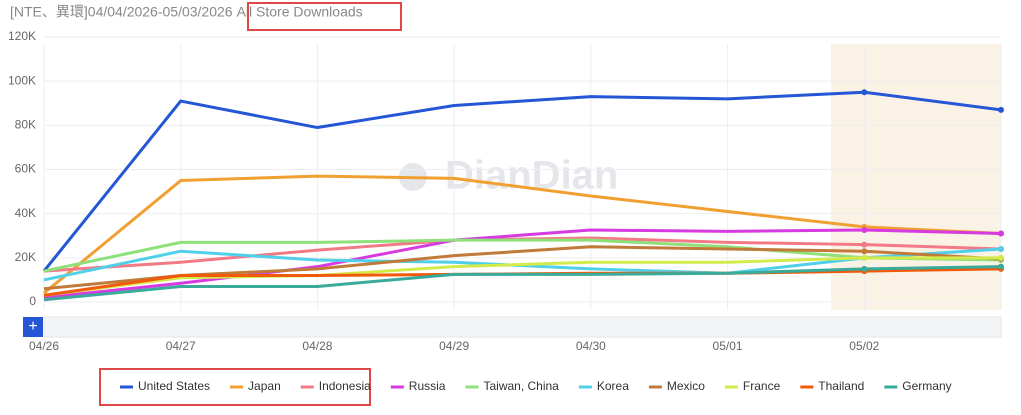  What do you see at coordinates (25, 257) in the screenshot?
I see `y-tick-label: 20K` at bounding box center [25, 257].